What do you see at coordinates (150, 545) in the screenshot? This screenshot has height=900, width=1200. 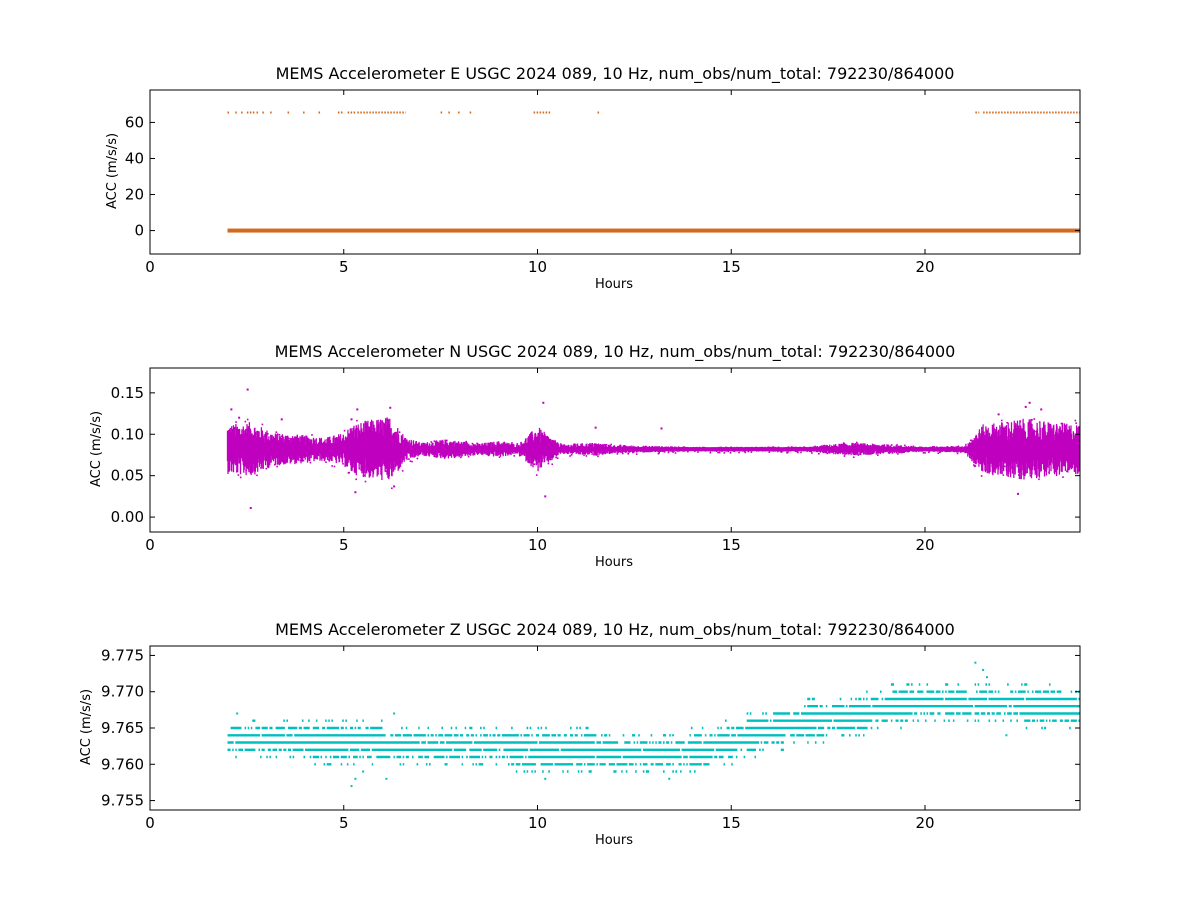 I see `x-tick-label: 0` at bounding box center [150, 545].